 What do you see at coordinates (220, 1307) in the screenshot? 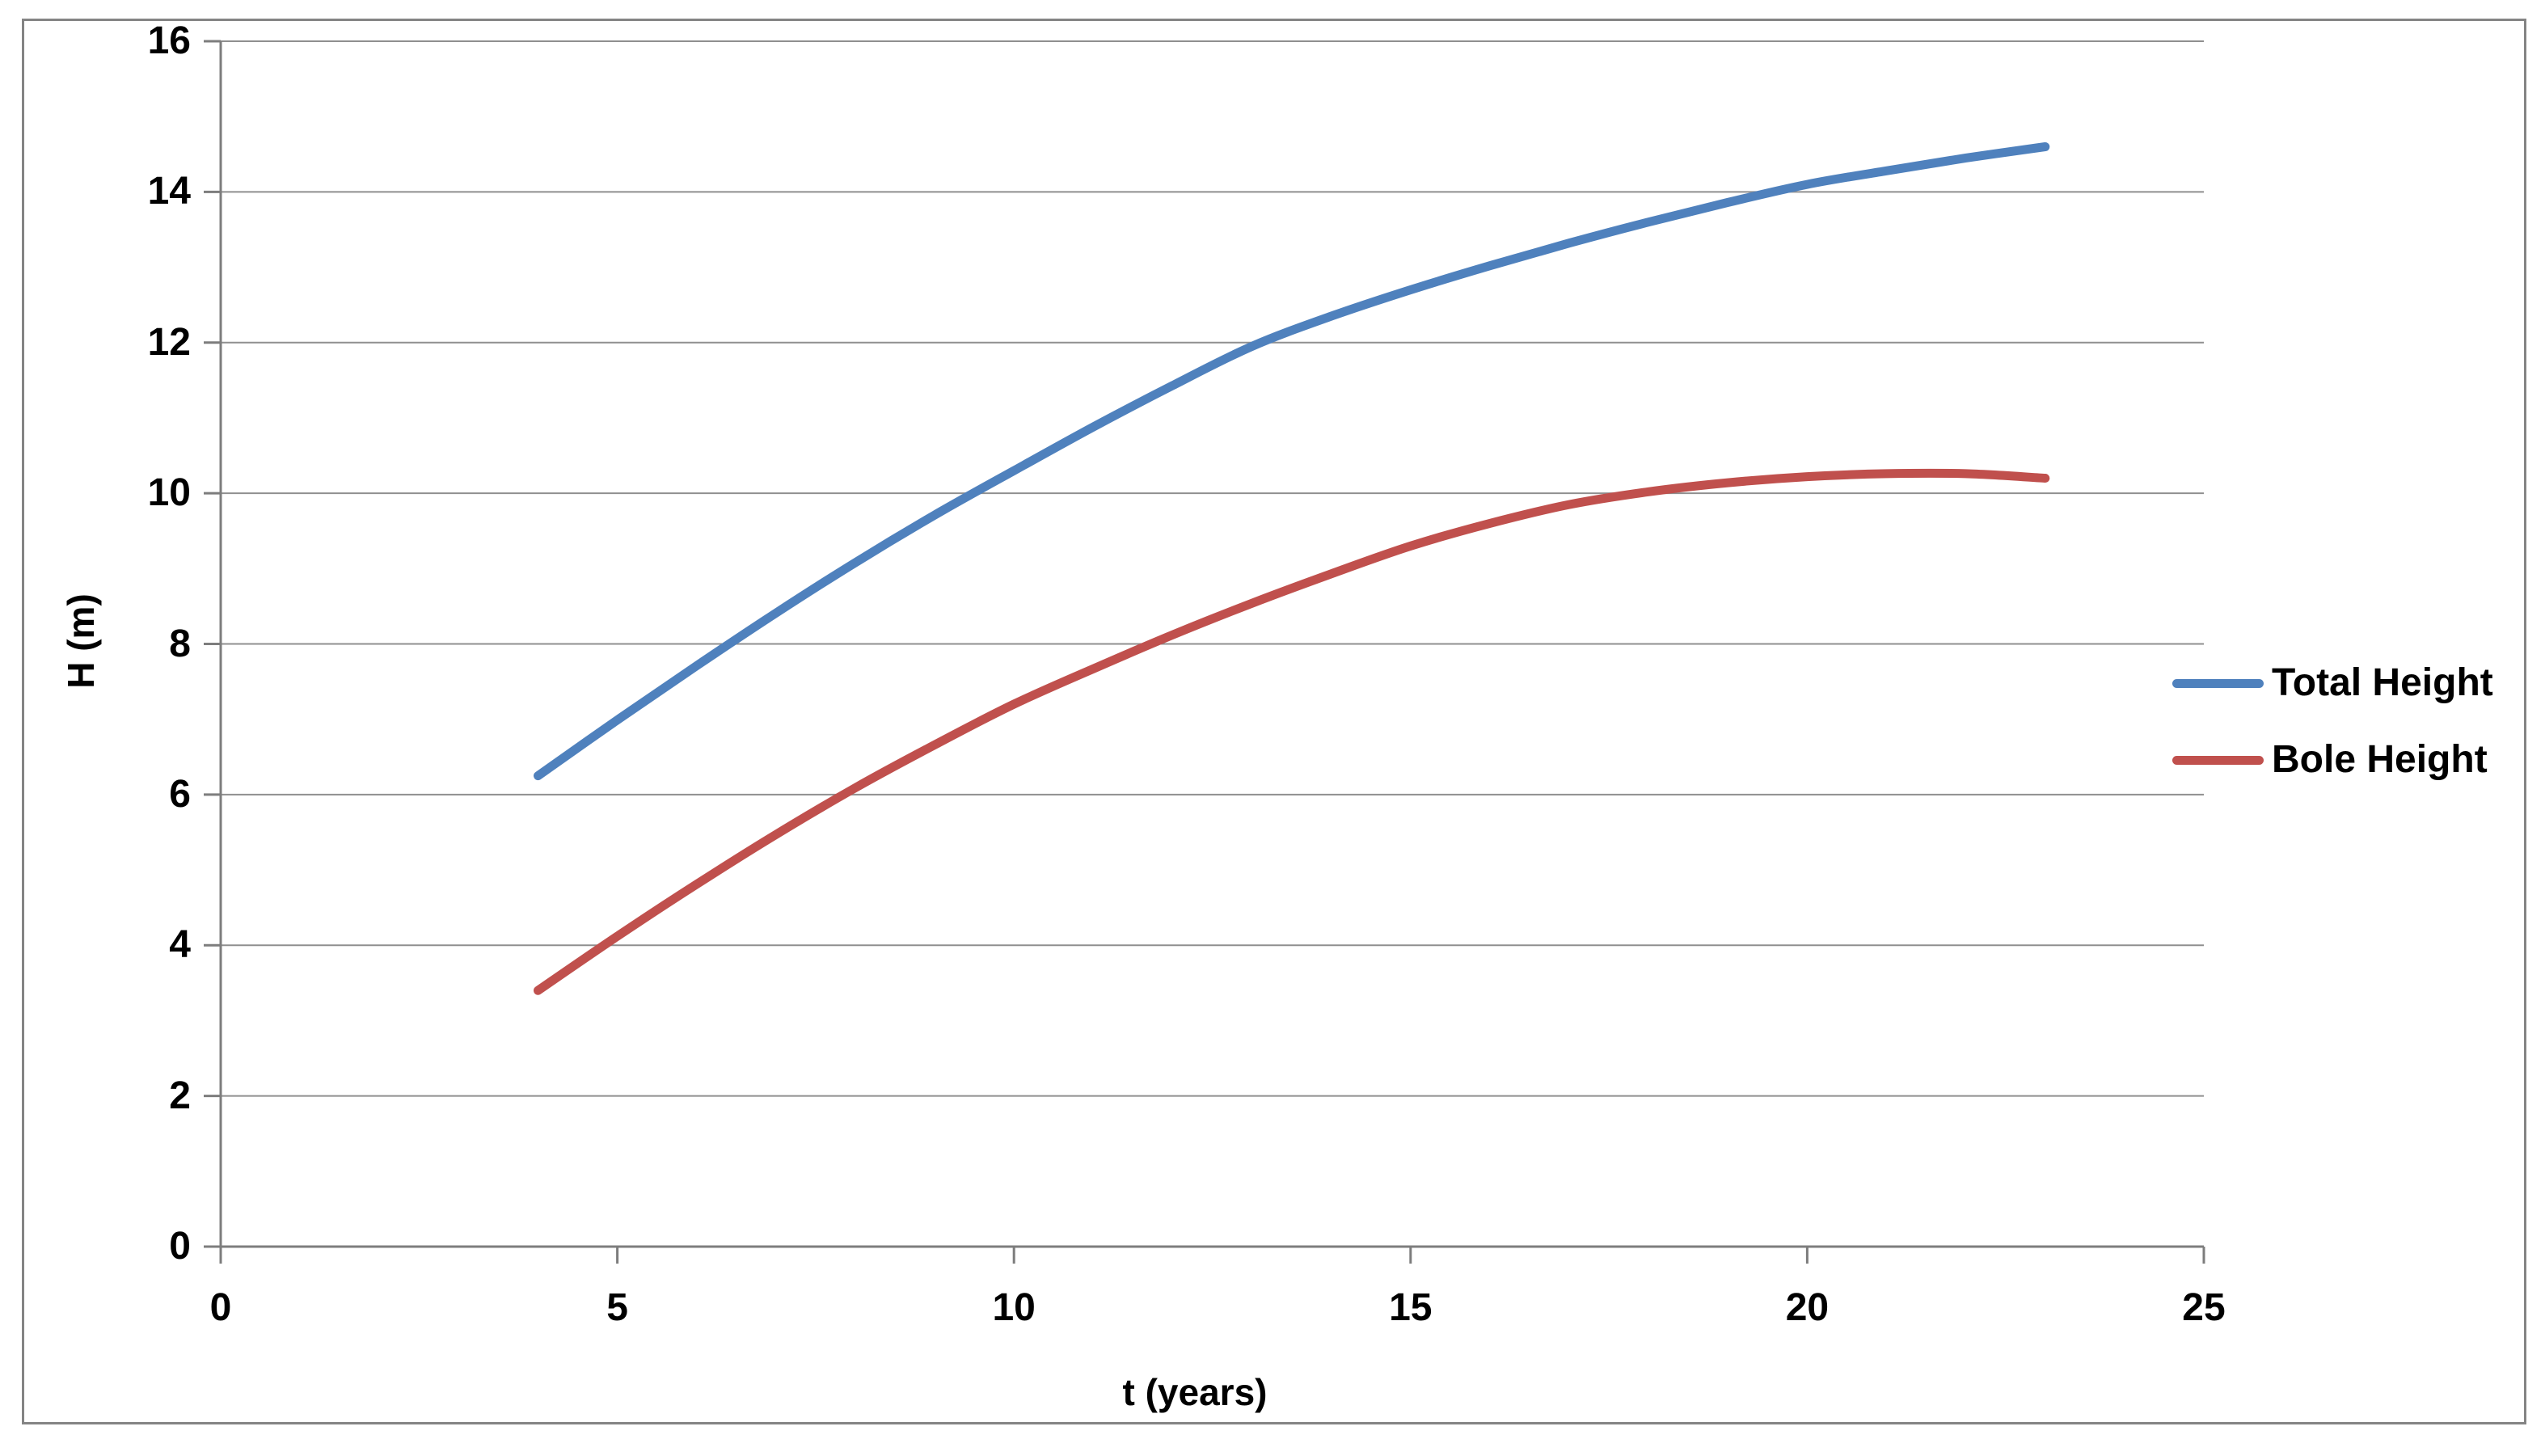
I see `x-tick-label: 0` at bounding box center [220, 1307].